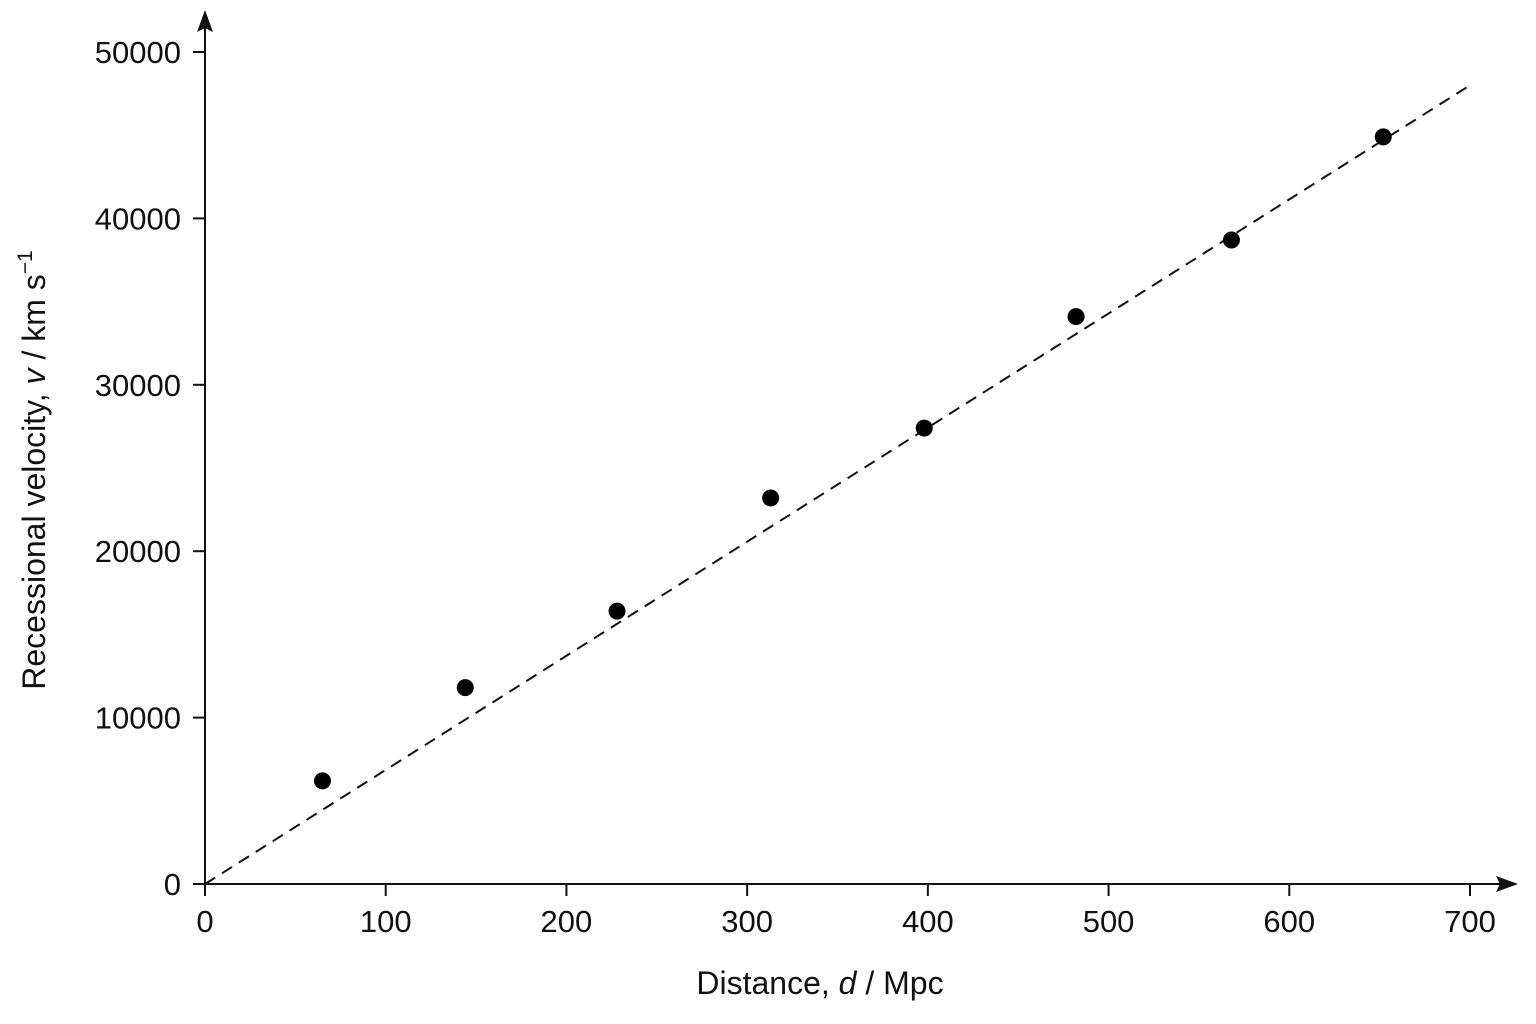 The image size is (1536, 1024). Describe the element at coordinates (819, 983) in the screenshot. I see `x-axis-title: Distance, d / Mpc` at that location.